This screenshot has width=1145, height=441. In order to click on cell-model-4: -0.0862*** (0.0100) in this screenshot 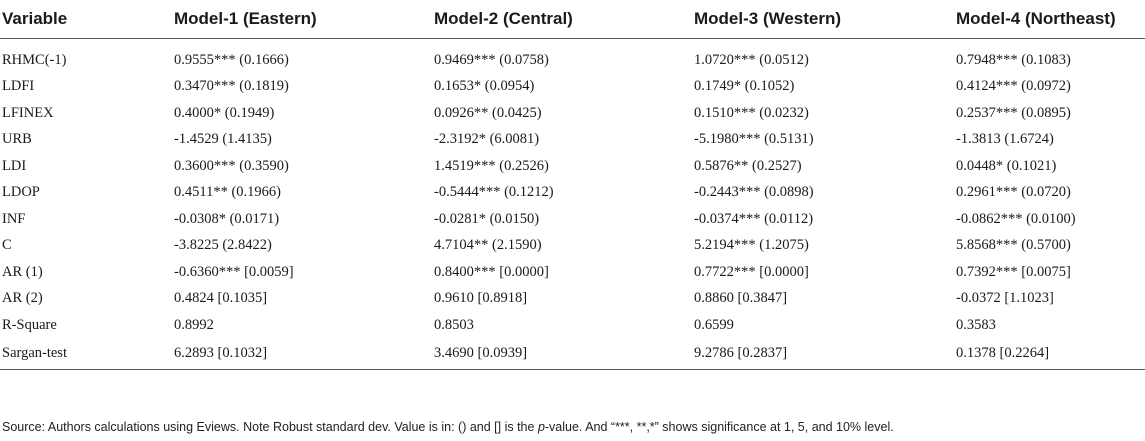, I will do `click(1016, 218)`.